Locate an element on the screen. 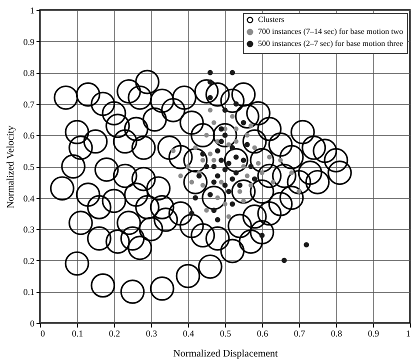 This screenshot has height=362, width=417. y-tick-label: 0.7 is located at coordinates (29, 104).